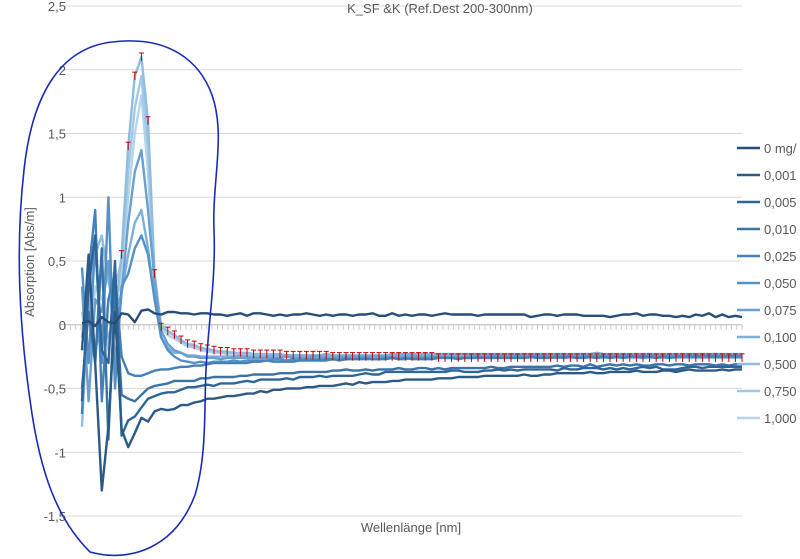 This screenshot has width=800, height=559. I want to click on y-tick-label: -1, so click(60, 452).